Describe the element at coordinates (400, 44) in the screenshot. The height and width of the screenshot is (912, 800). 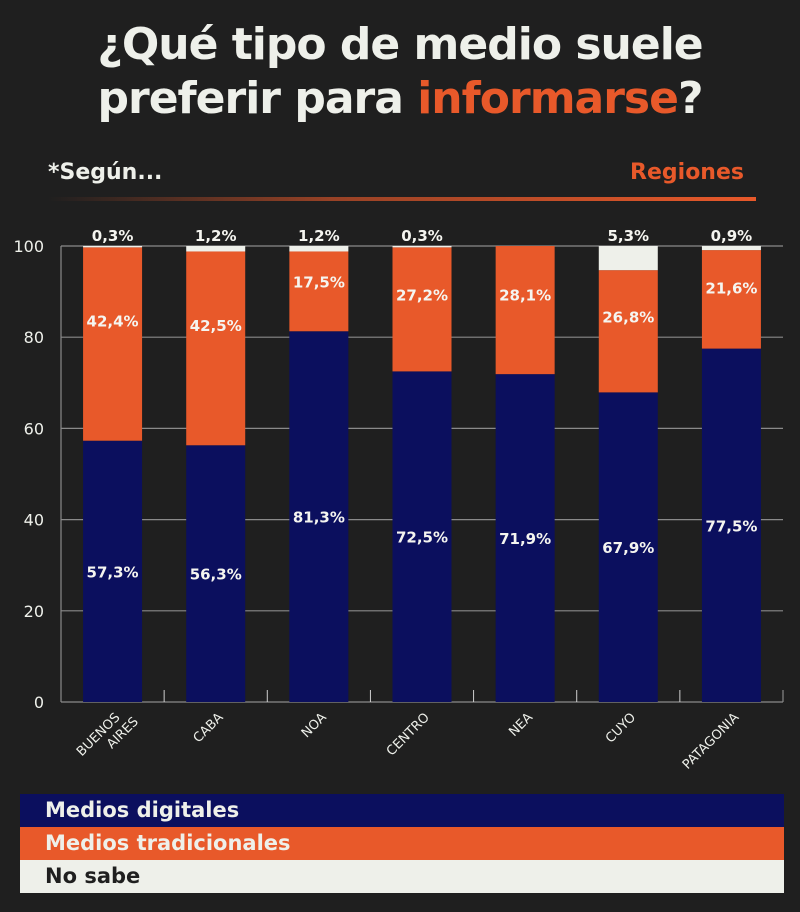
I see `title-line-1: ¿Qué tipo de medio suele` at that location.